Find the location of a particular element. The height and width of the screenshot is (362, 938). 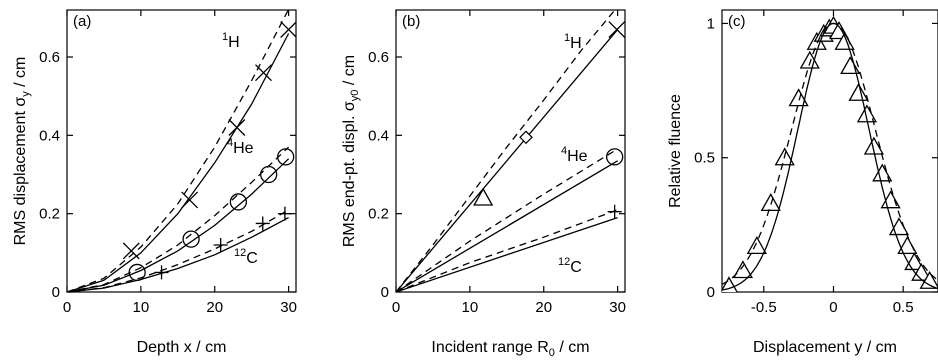

y-axis-label: RMS end-pt. displ. σy0 / cm is located at coordinates (351, 151).